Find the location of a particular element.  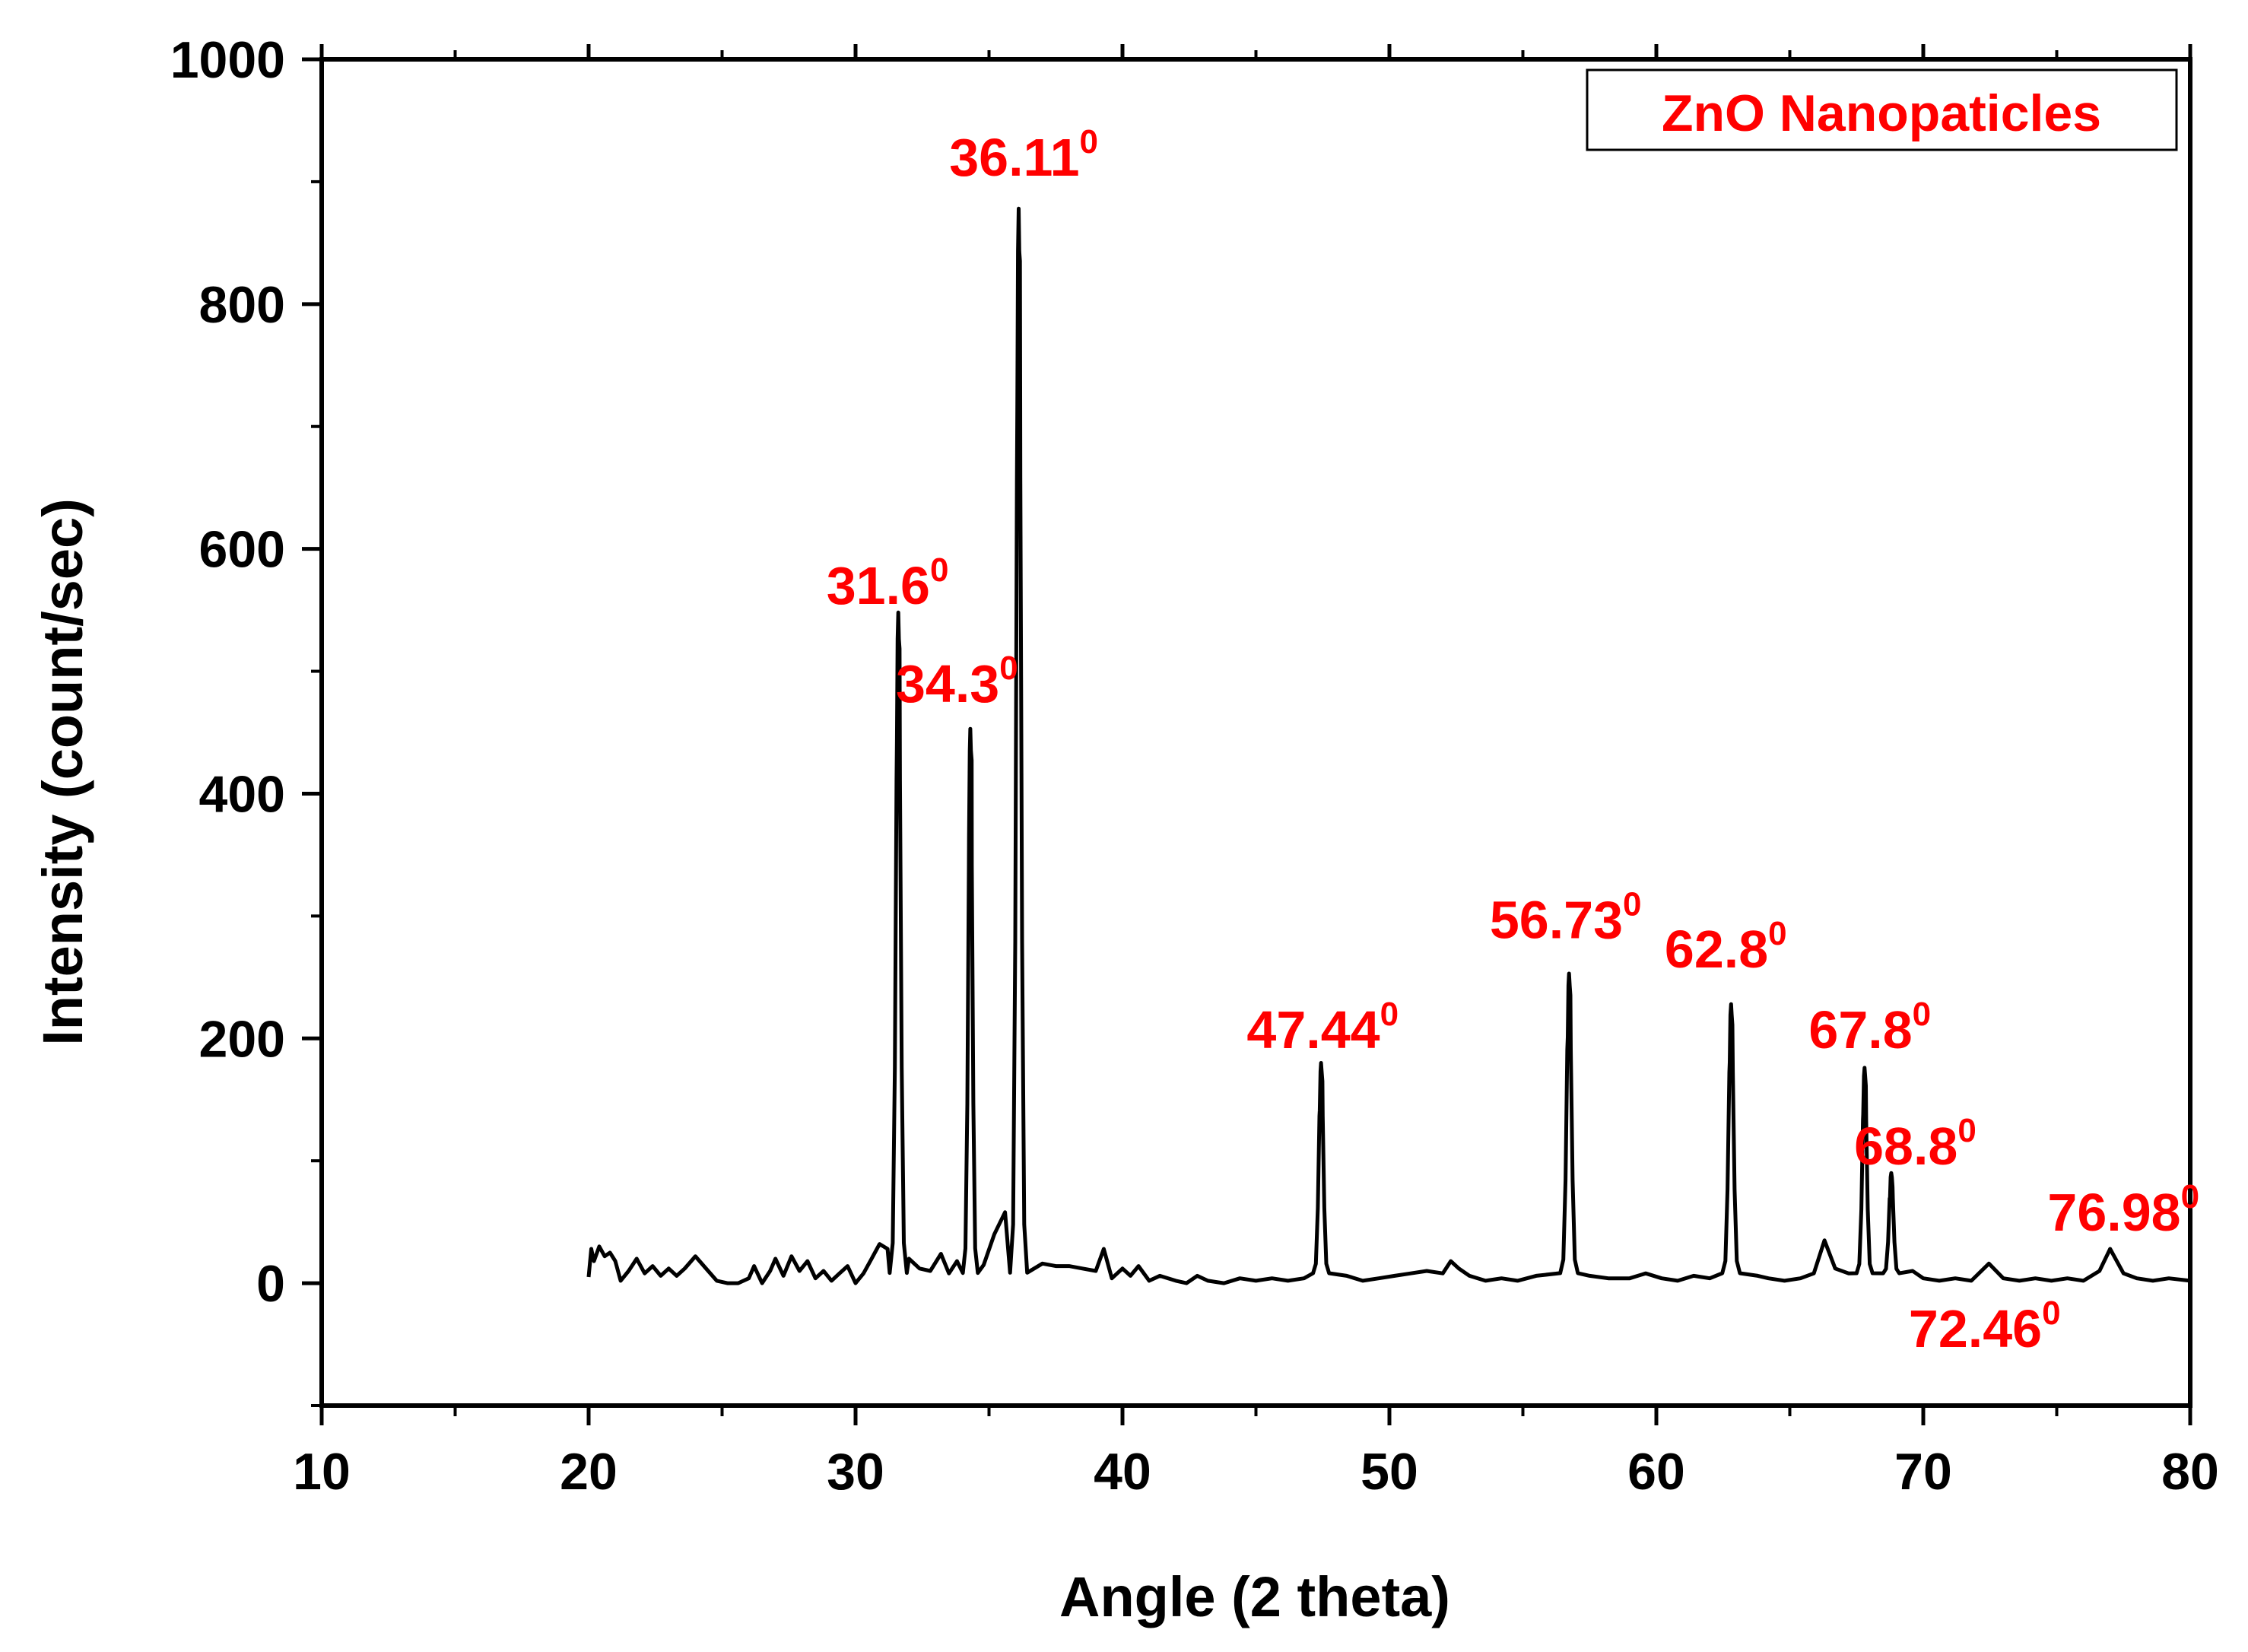

peak-label: 36.110 is located at coordinates (1023, 155).